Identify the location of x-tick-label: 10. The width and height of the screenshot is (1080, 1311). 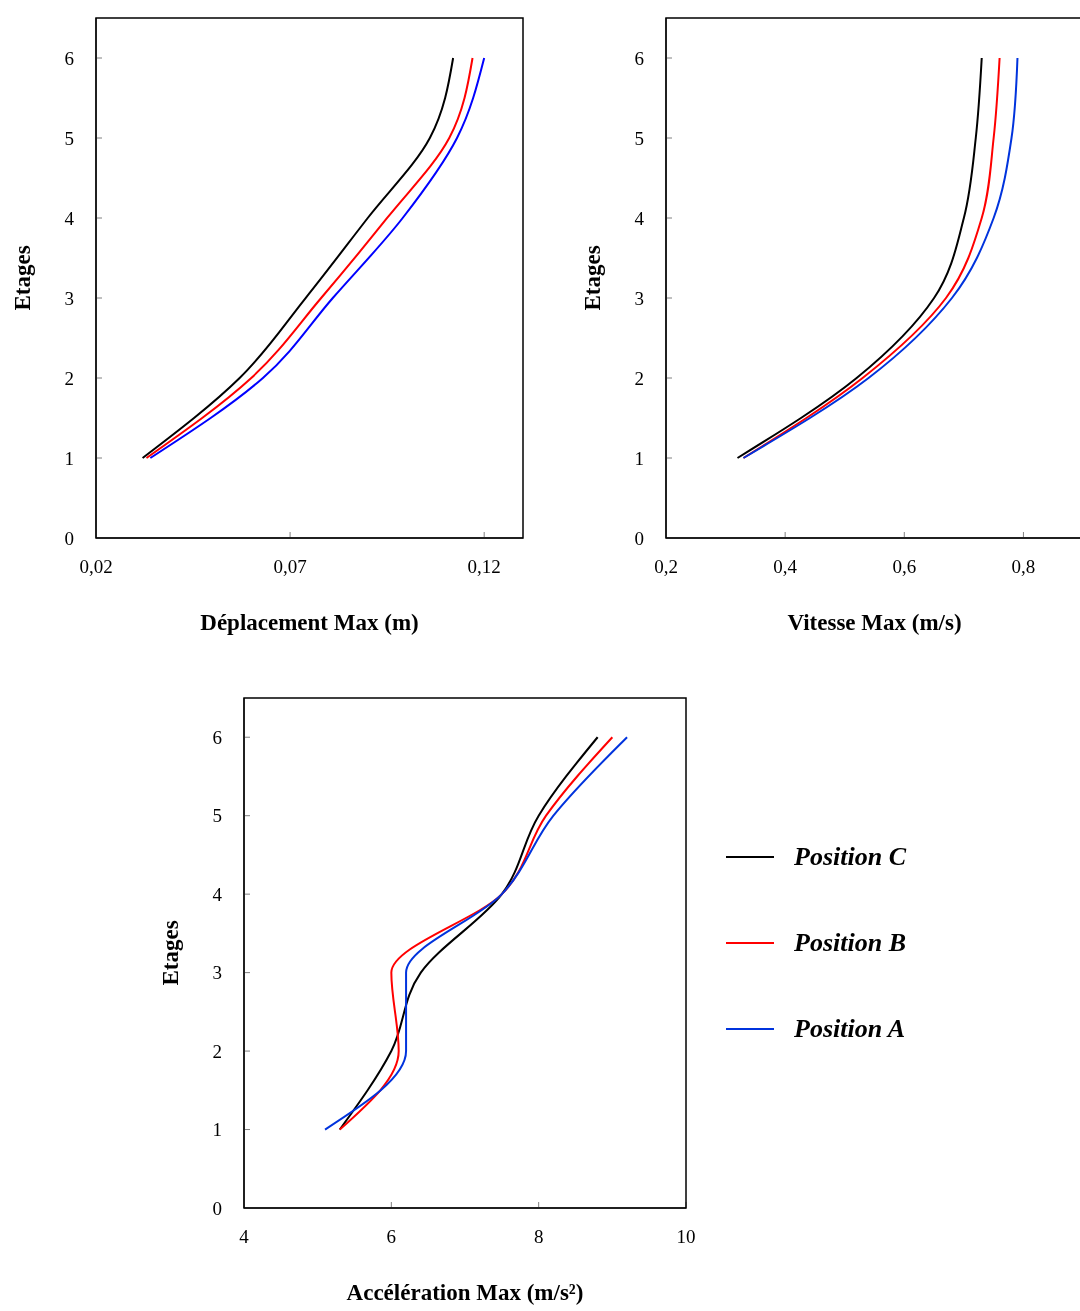
(686, 1237).